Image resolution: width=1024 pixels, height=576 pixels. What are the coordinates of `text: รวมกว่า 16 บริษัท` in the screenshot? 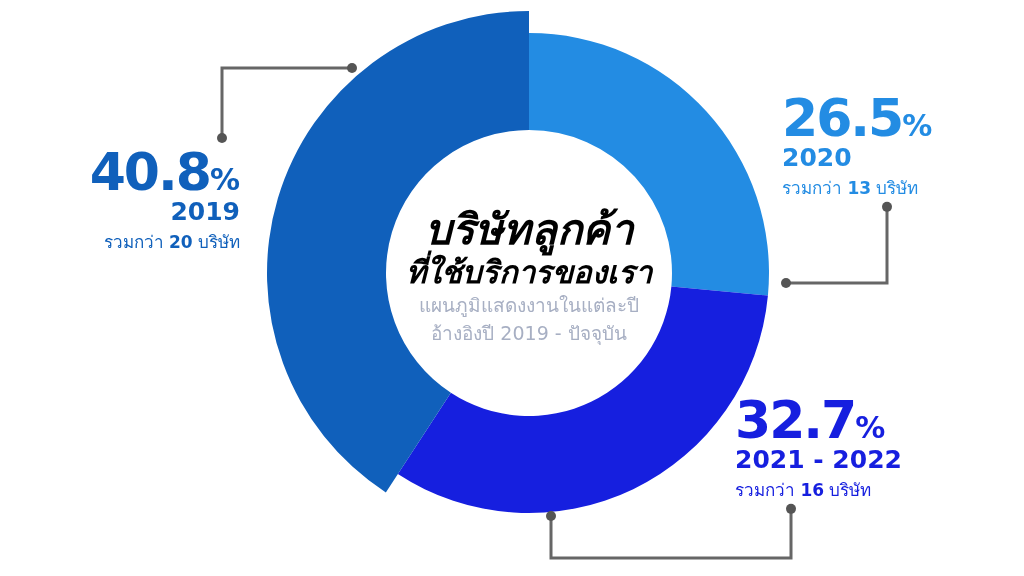 It's located at (803, 489).